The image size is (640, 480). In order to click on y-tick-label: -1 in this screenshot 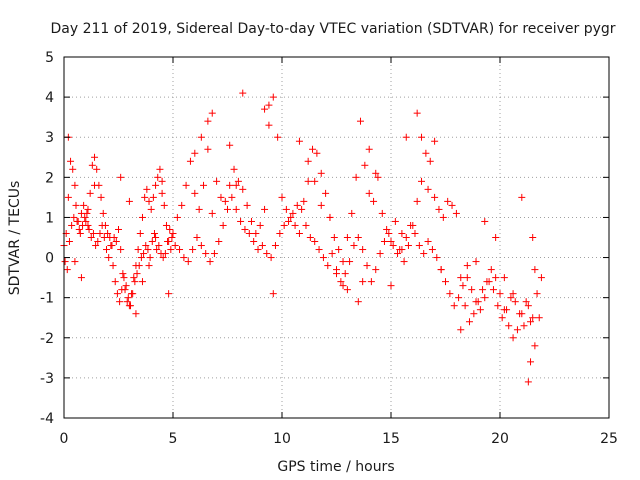, I will do `click(47, 299)`.